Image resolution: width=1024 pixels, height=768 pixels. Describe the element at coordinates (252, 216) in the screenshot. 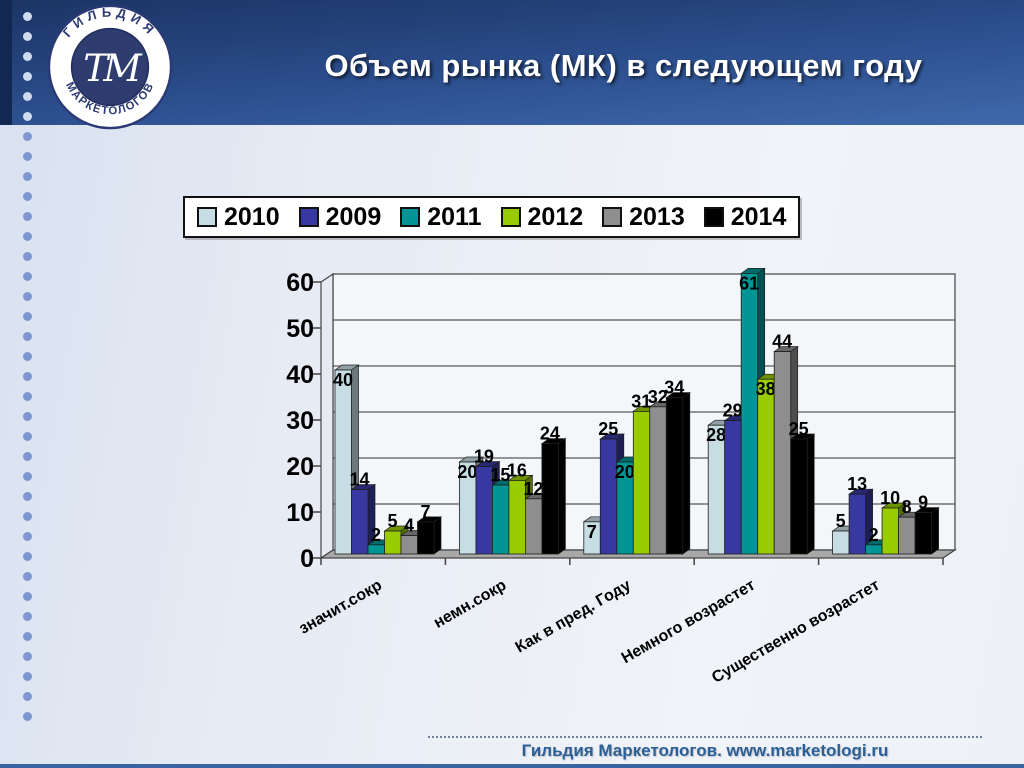

I see `legend-label: 2010` at that location.